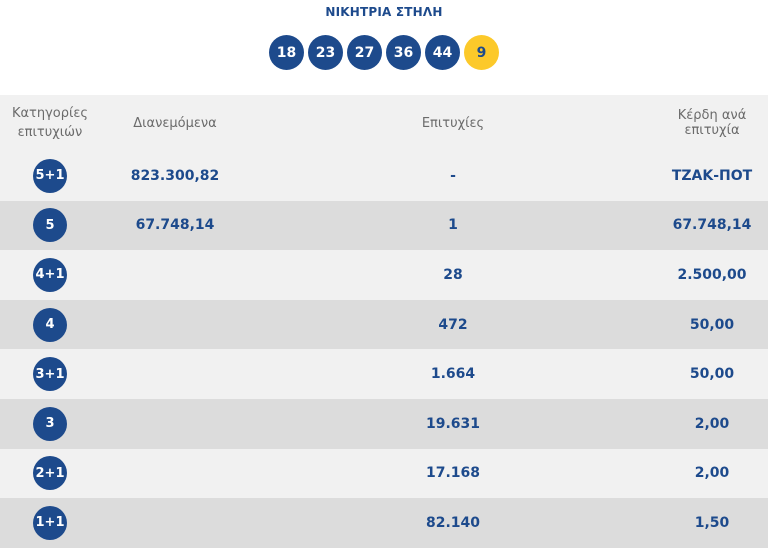 The height and width of the screenshot is (550, 768). Describe the element at coordinates (442, 52) in the screenshot. I see `winning-number-ball: 44` at that location.